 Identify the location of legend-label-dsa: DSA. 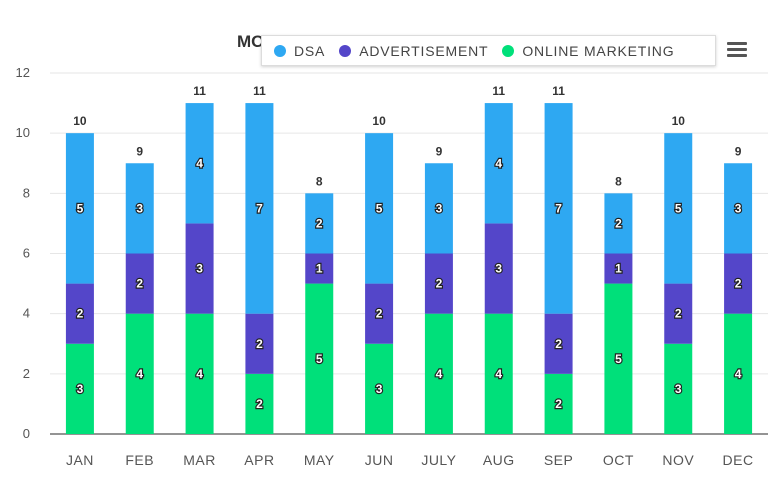
(310, 50).